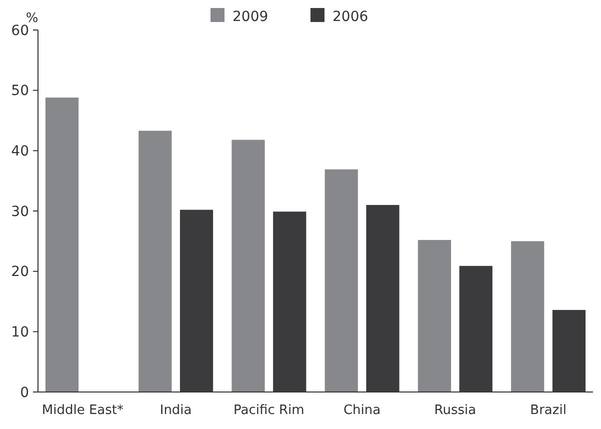 This screenshot has height=429, width=601. I want to click on x-tick-label: Middle East*, so click(83, 410).